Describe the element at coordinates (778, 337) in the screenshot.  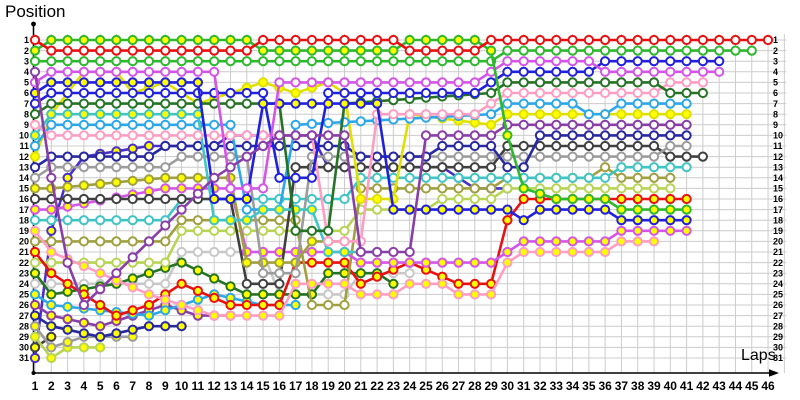
I see `y-tick-label-right: 29` at that location.